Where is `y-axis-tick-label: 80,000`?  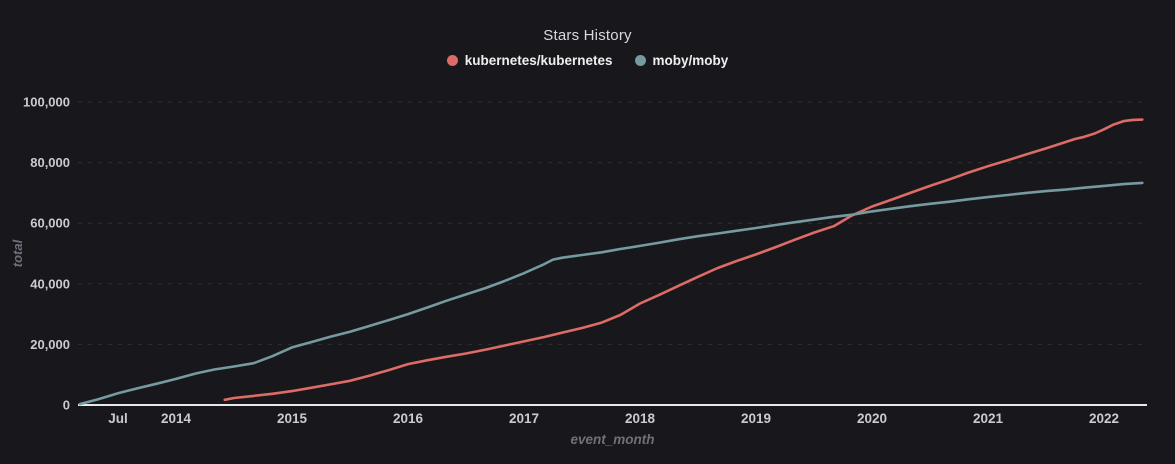
y-axis-tick-label: 80,000 is located at coordinates (50, 162).